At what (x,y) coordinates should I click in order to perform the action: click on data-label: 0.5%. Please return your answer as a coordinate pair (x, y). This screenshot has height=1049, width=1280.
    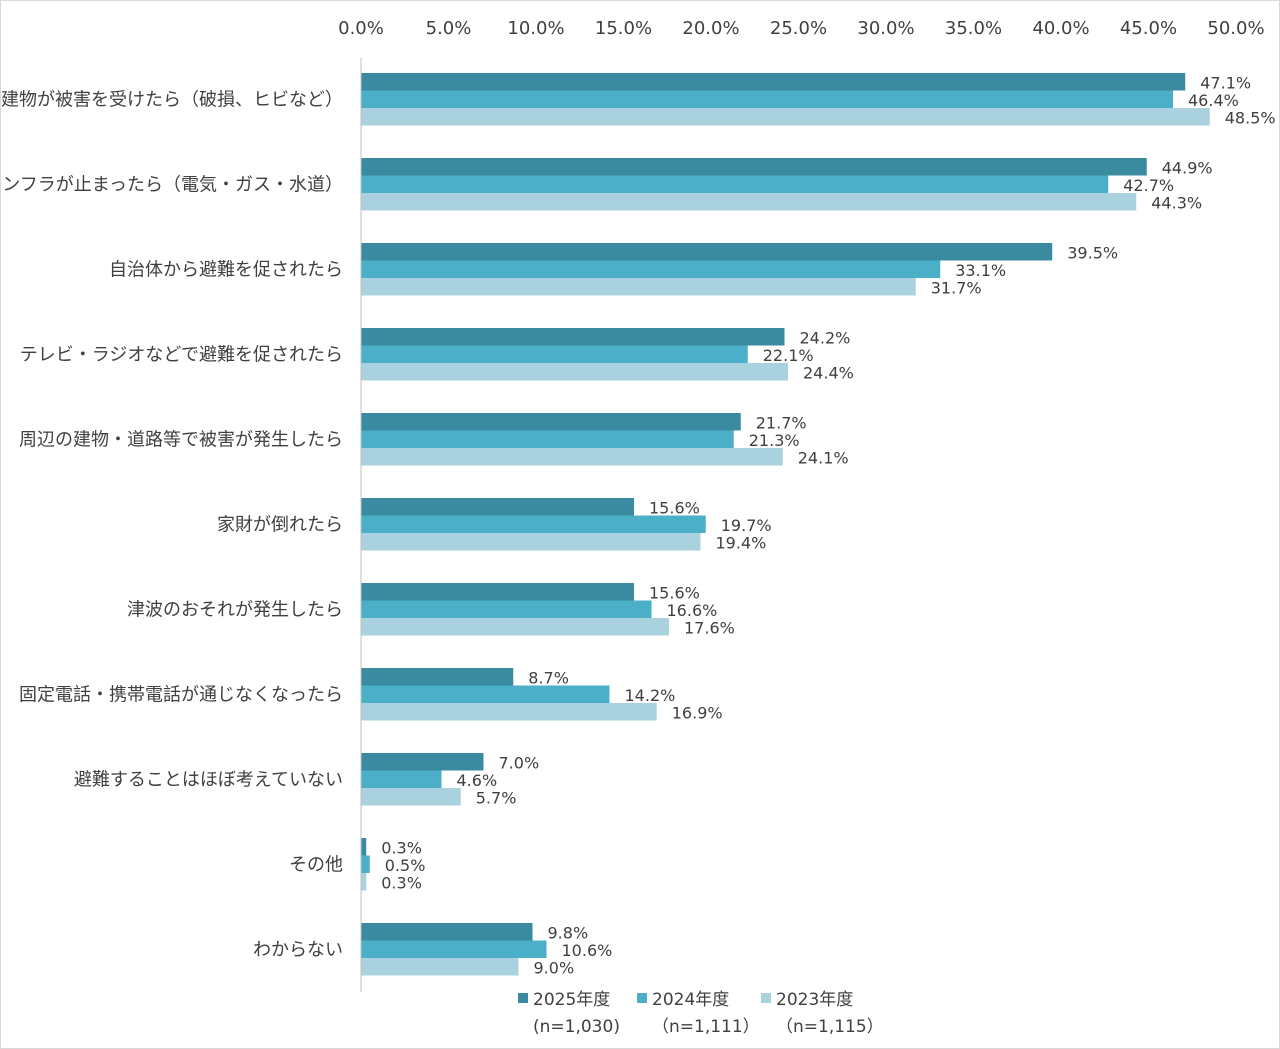
    Looking at the image, I should click on (405, 865).